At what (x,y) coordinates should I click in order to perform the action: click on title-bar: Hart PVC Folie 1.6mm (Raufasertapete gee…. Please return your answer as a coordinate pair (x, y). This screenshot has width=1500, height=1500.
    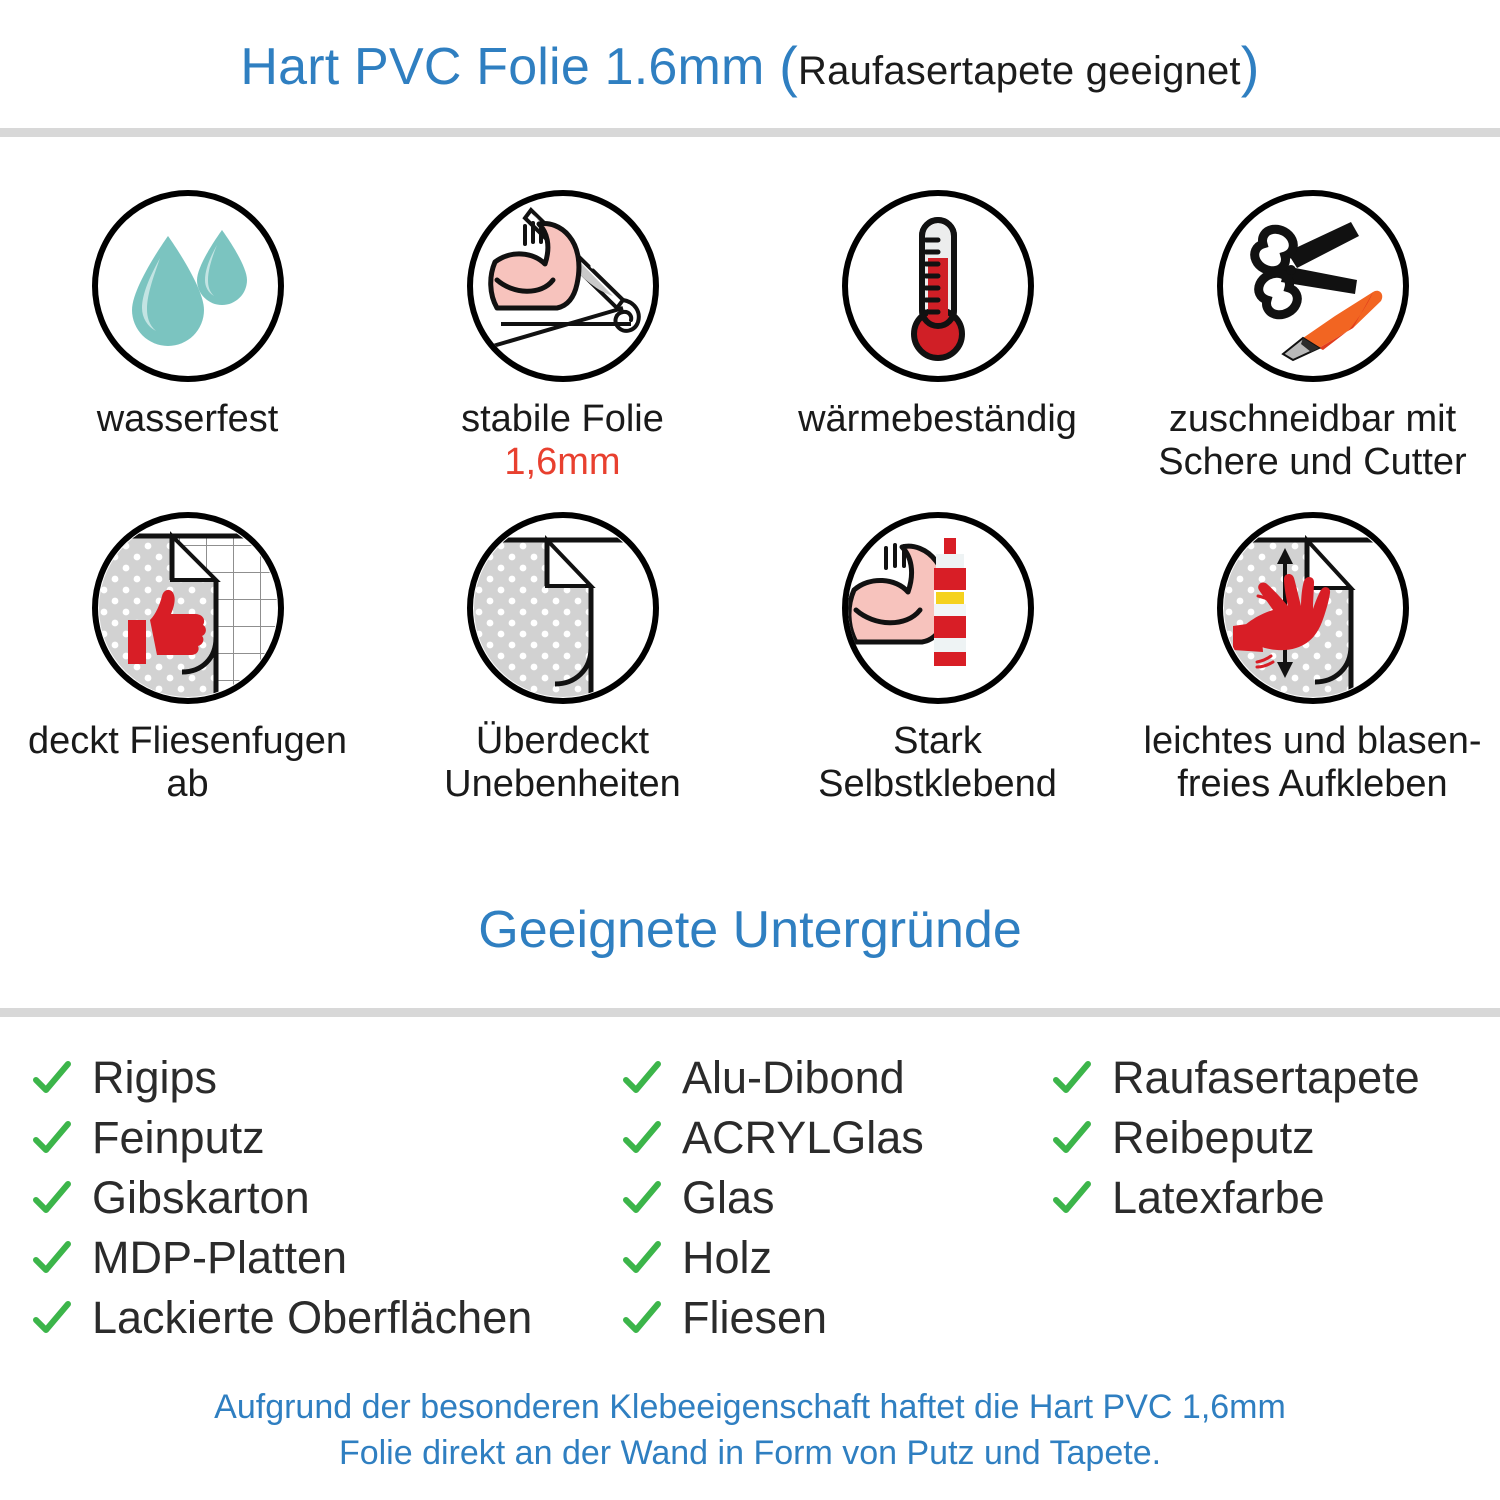
    Looking at the image, I should click on (750, 66).